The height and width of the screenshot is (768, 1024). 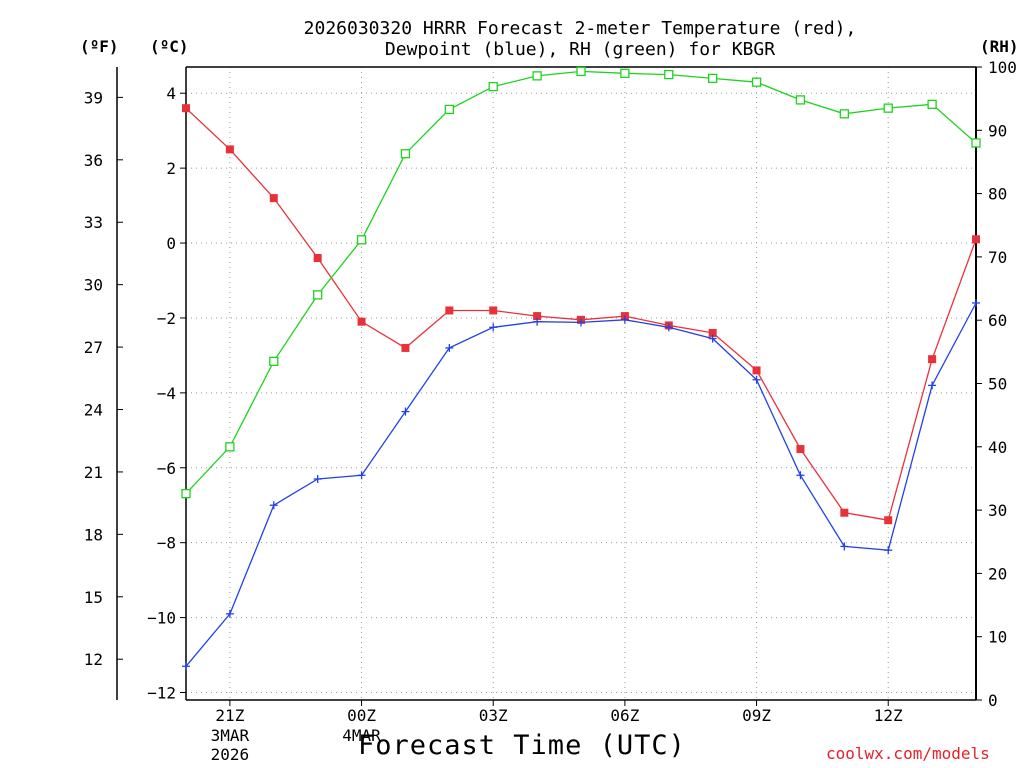 What do you see at coordinates (93, 472) in the screenshot?
I see `fahrenheit-tick-label: 21` at bounding box center [93, 472].